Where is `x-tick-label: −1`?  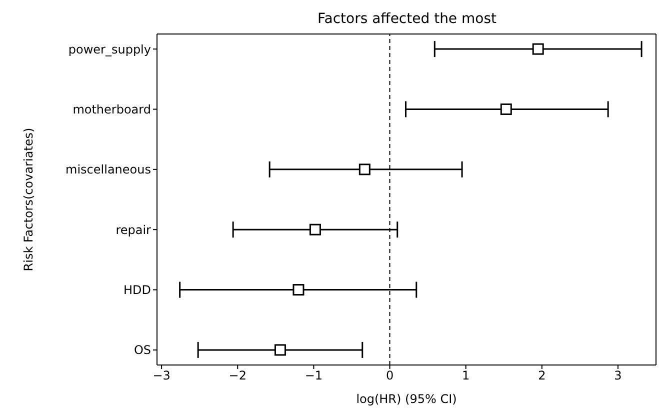 x-tick-label: −1 is located at coordinates (313, 375).